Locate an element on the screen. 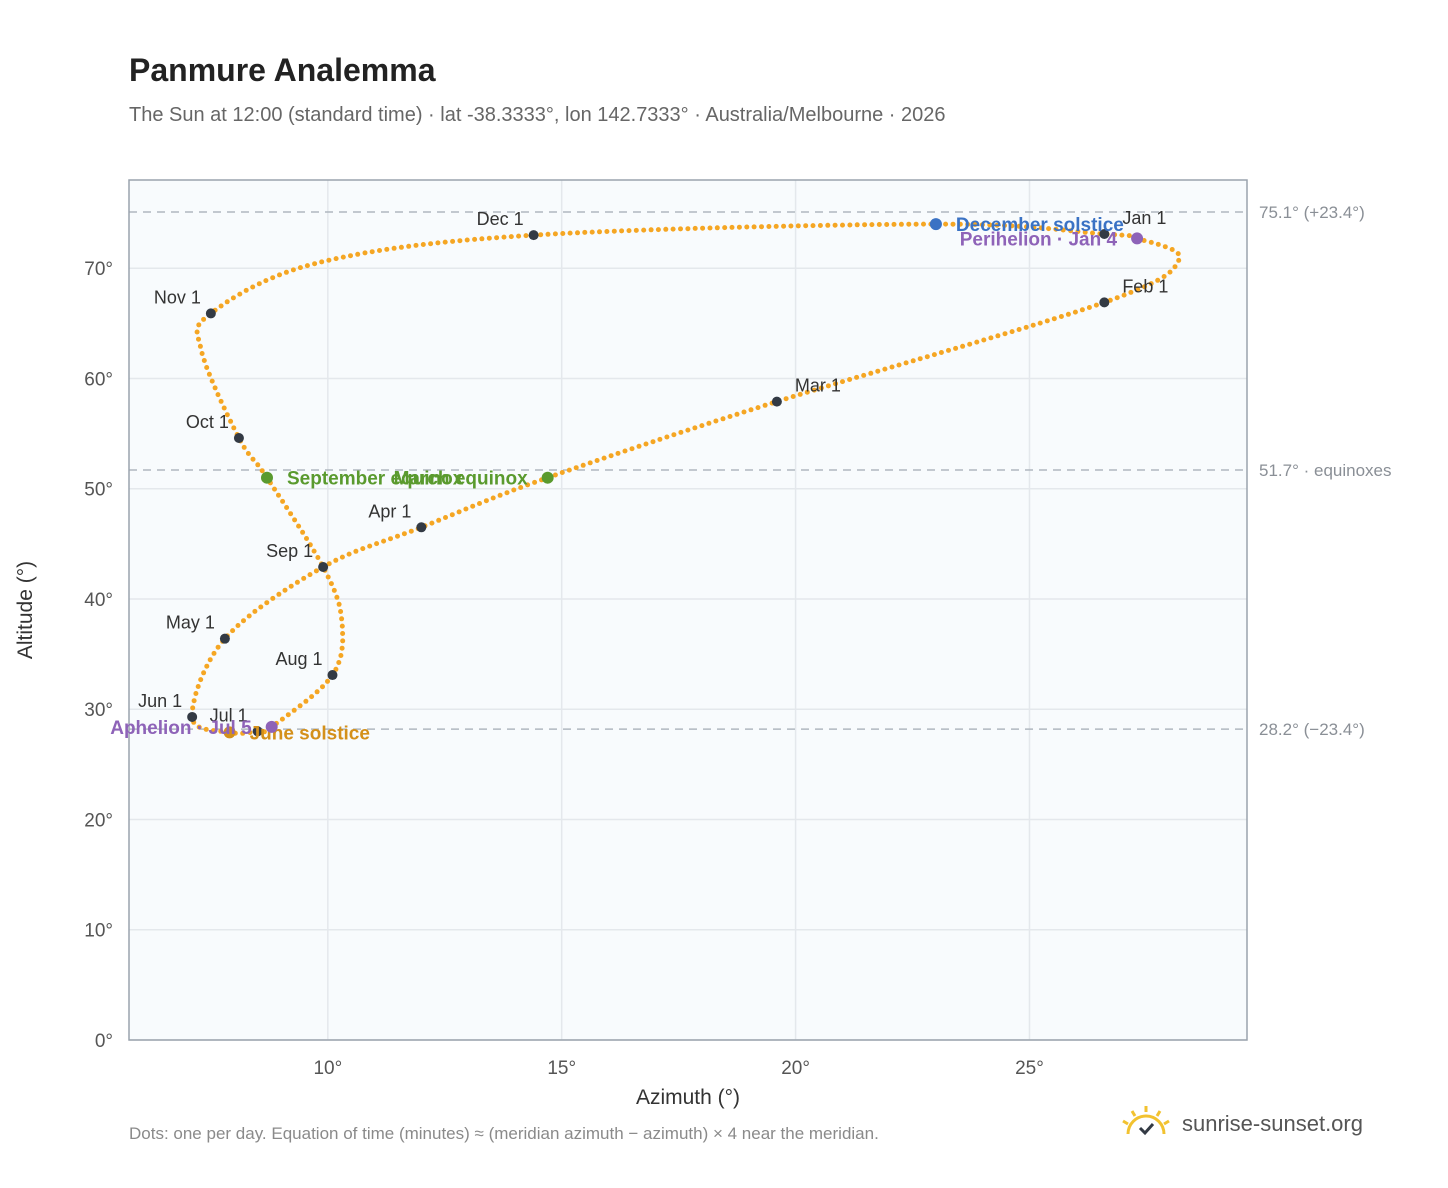 Image resolution: width=1448 pixels, height=1188 pixels. month-label: Jun 1 is located at coordinates (160, 701).